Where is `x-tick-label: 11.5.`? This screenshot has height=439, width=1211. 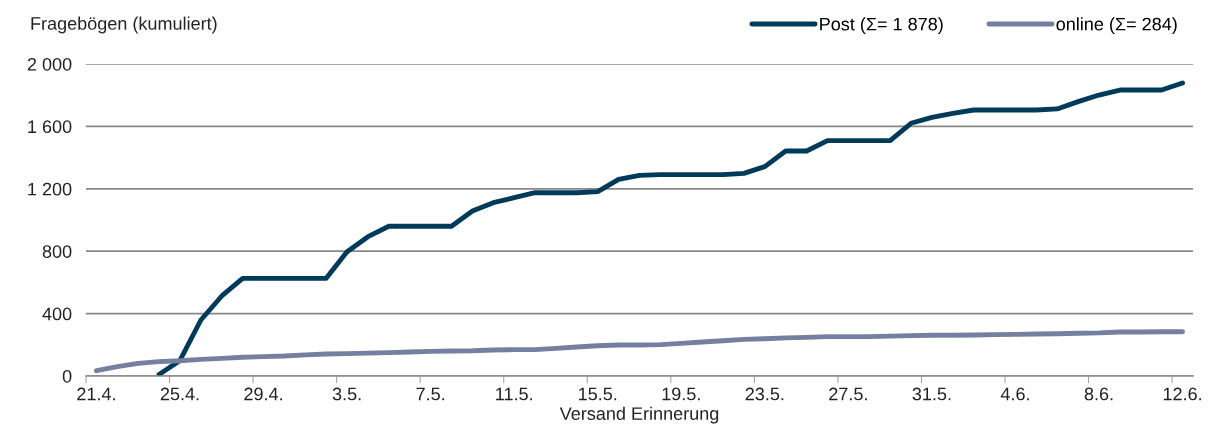 x-tick-label: 11.5. is located at coordinates (514, 394).